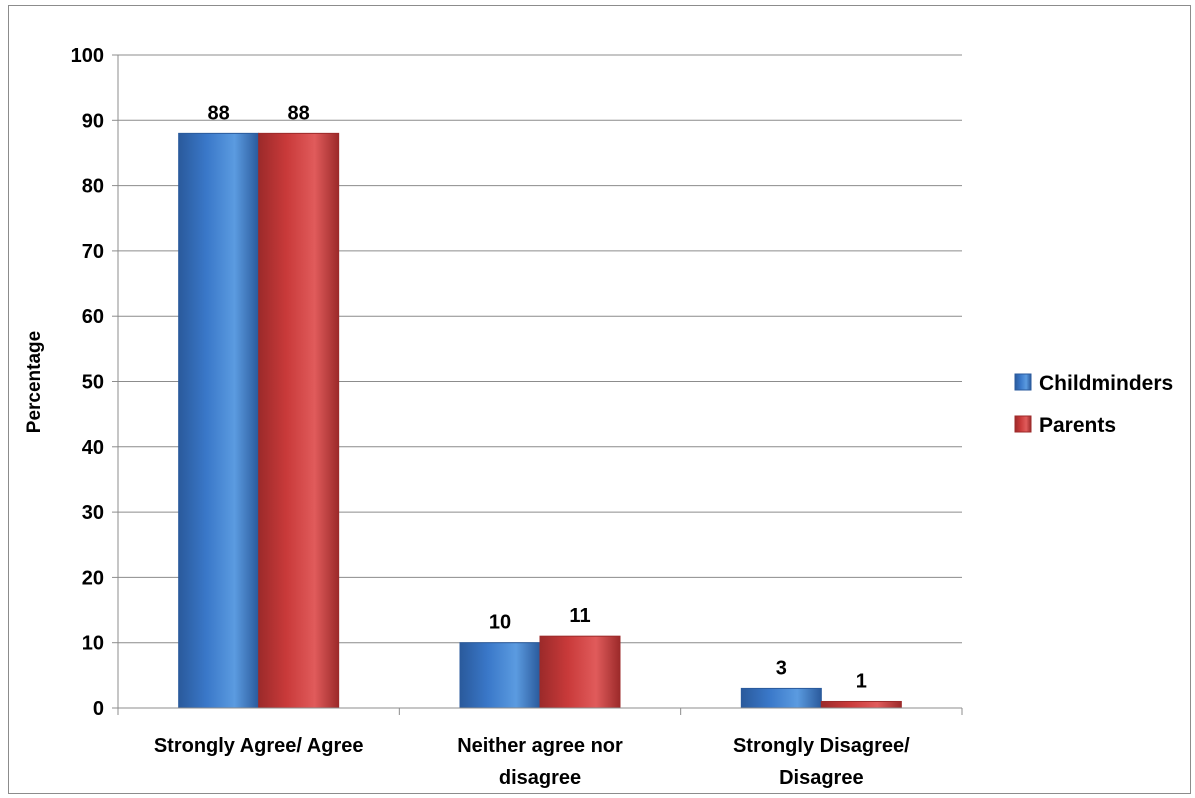 This screenshot has height=798, width=1195. What do you see at coordinates (259, 746) in the screenshot?
I see `category-label: Strongly Agree/ Agree` at bounding box center [259, 746].